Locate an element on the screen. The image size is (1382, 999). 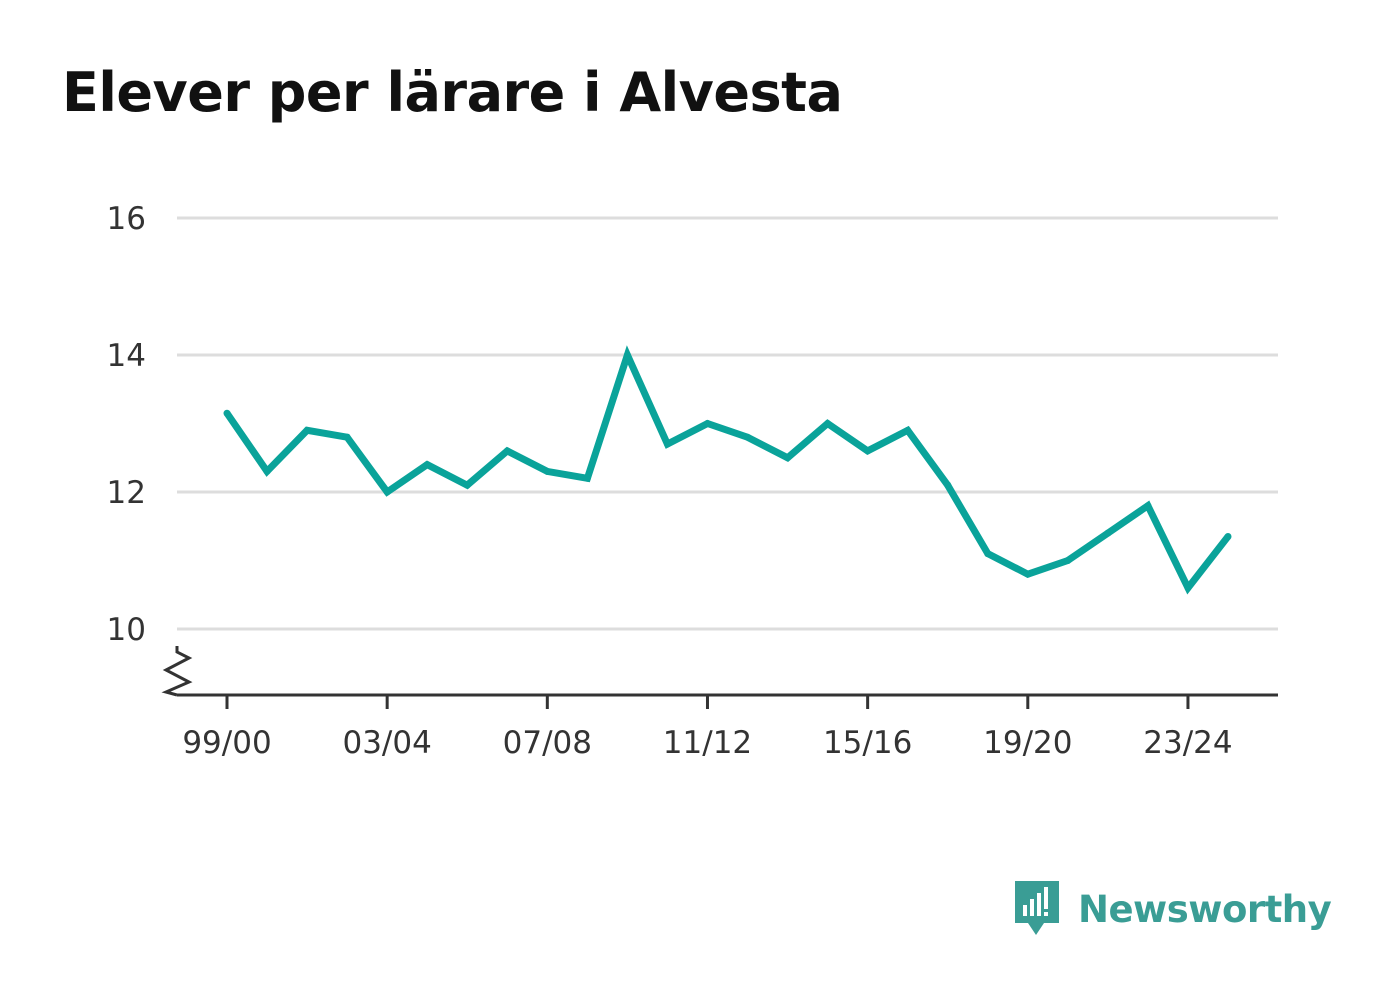
x-axis is located at coordinates (719, 671).